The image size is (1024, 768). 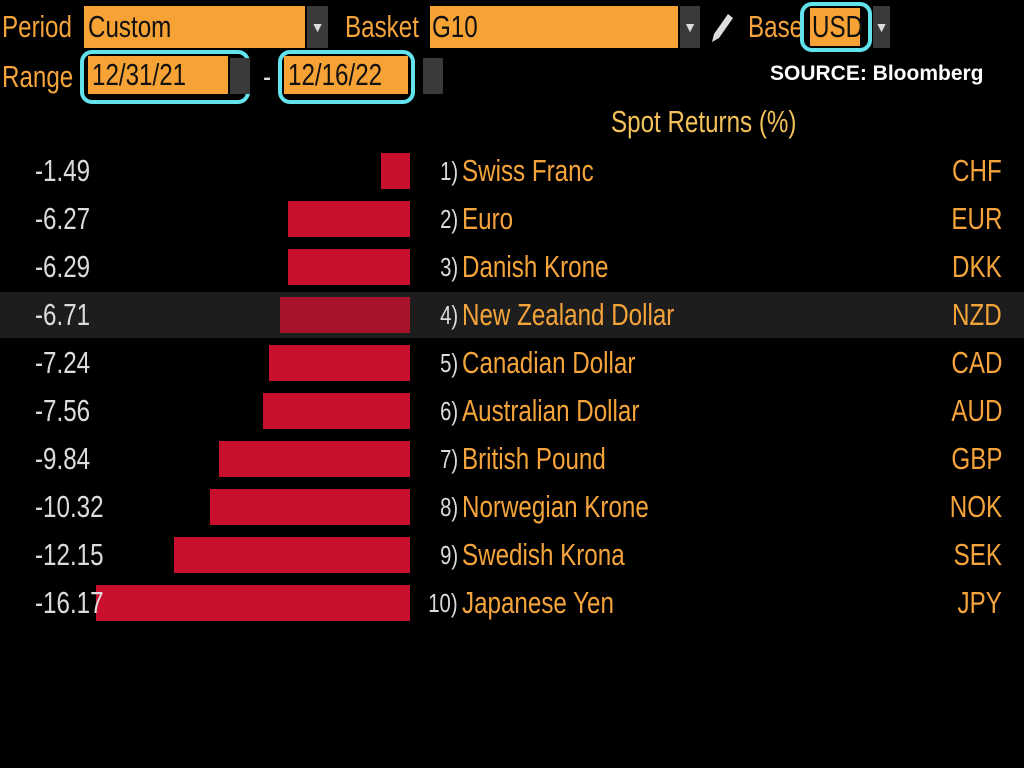 I want to click on currency-name: Australian Dollar, so click(x=551, y=410).